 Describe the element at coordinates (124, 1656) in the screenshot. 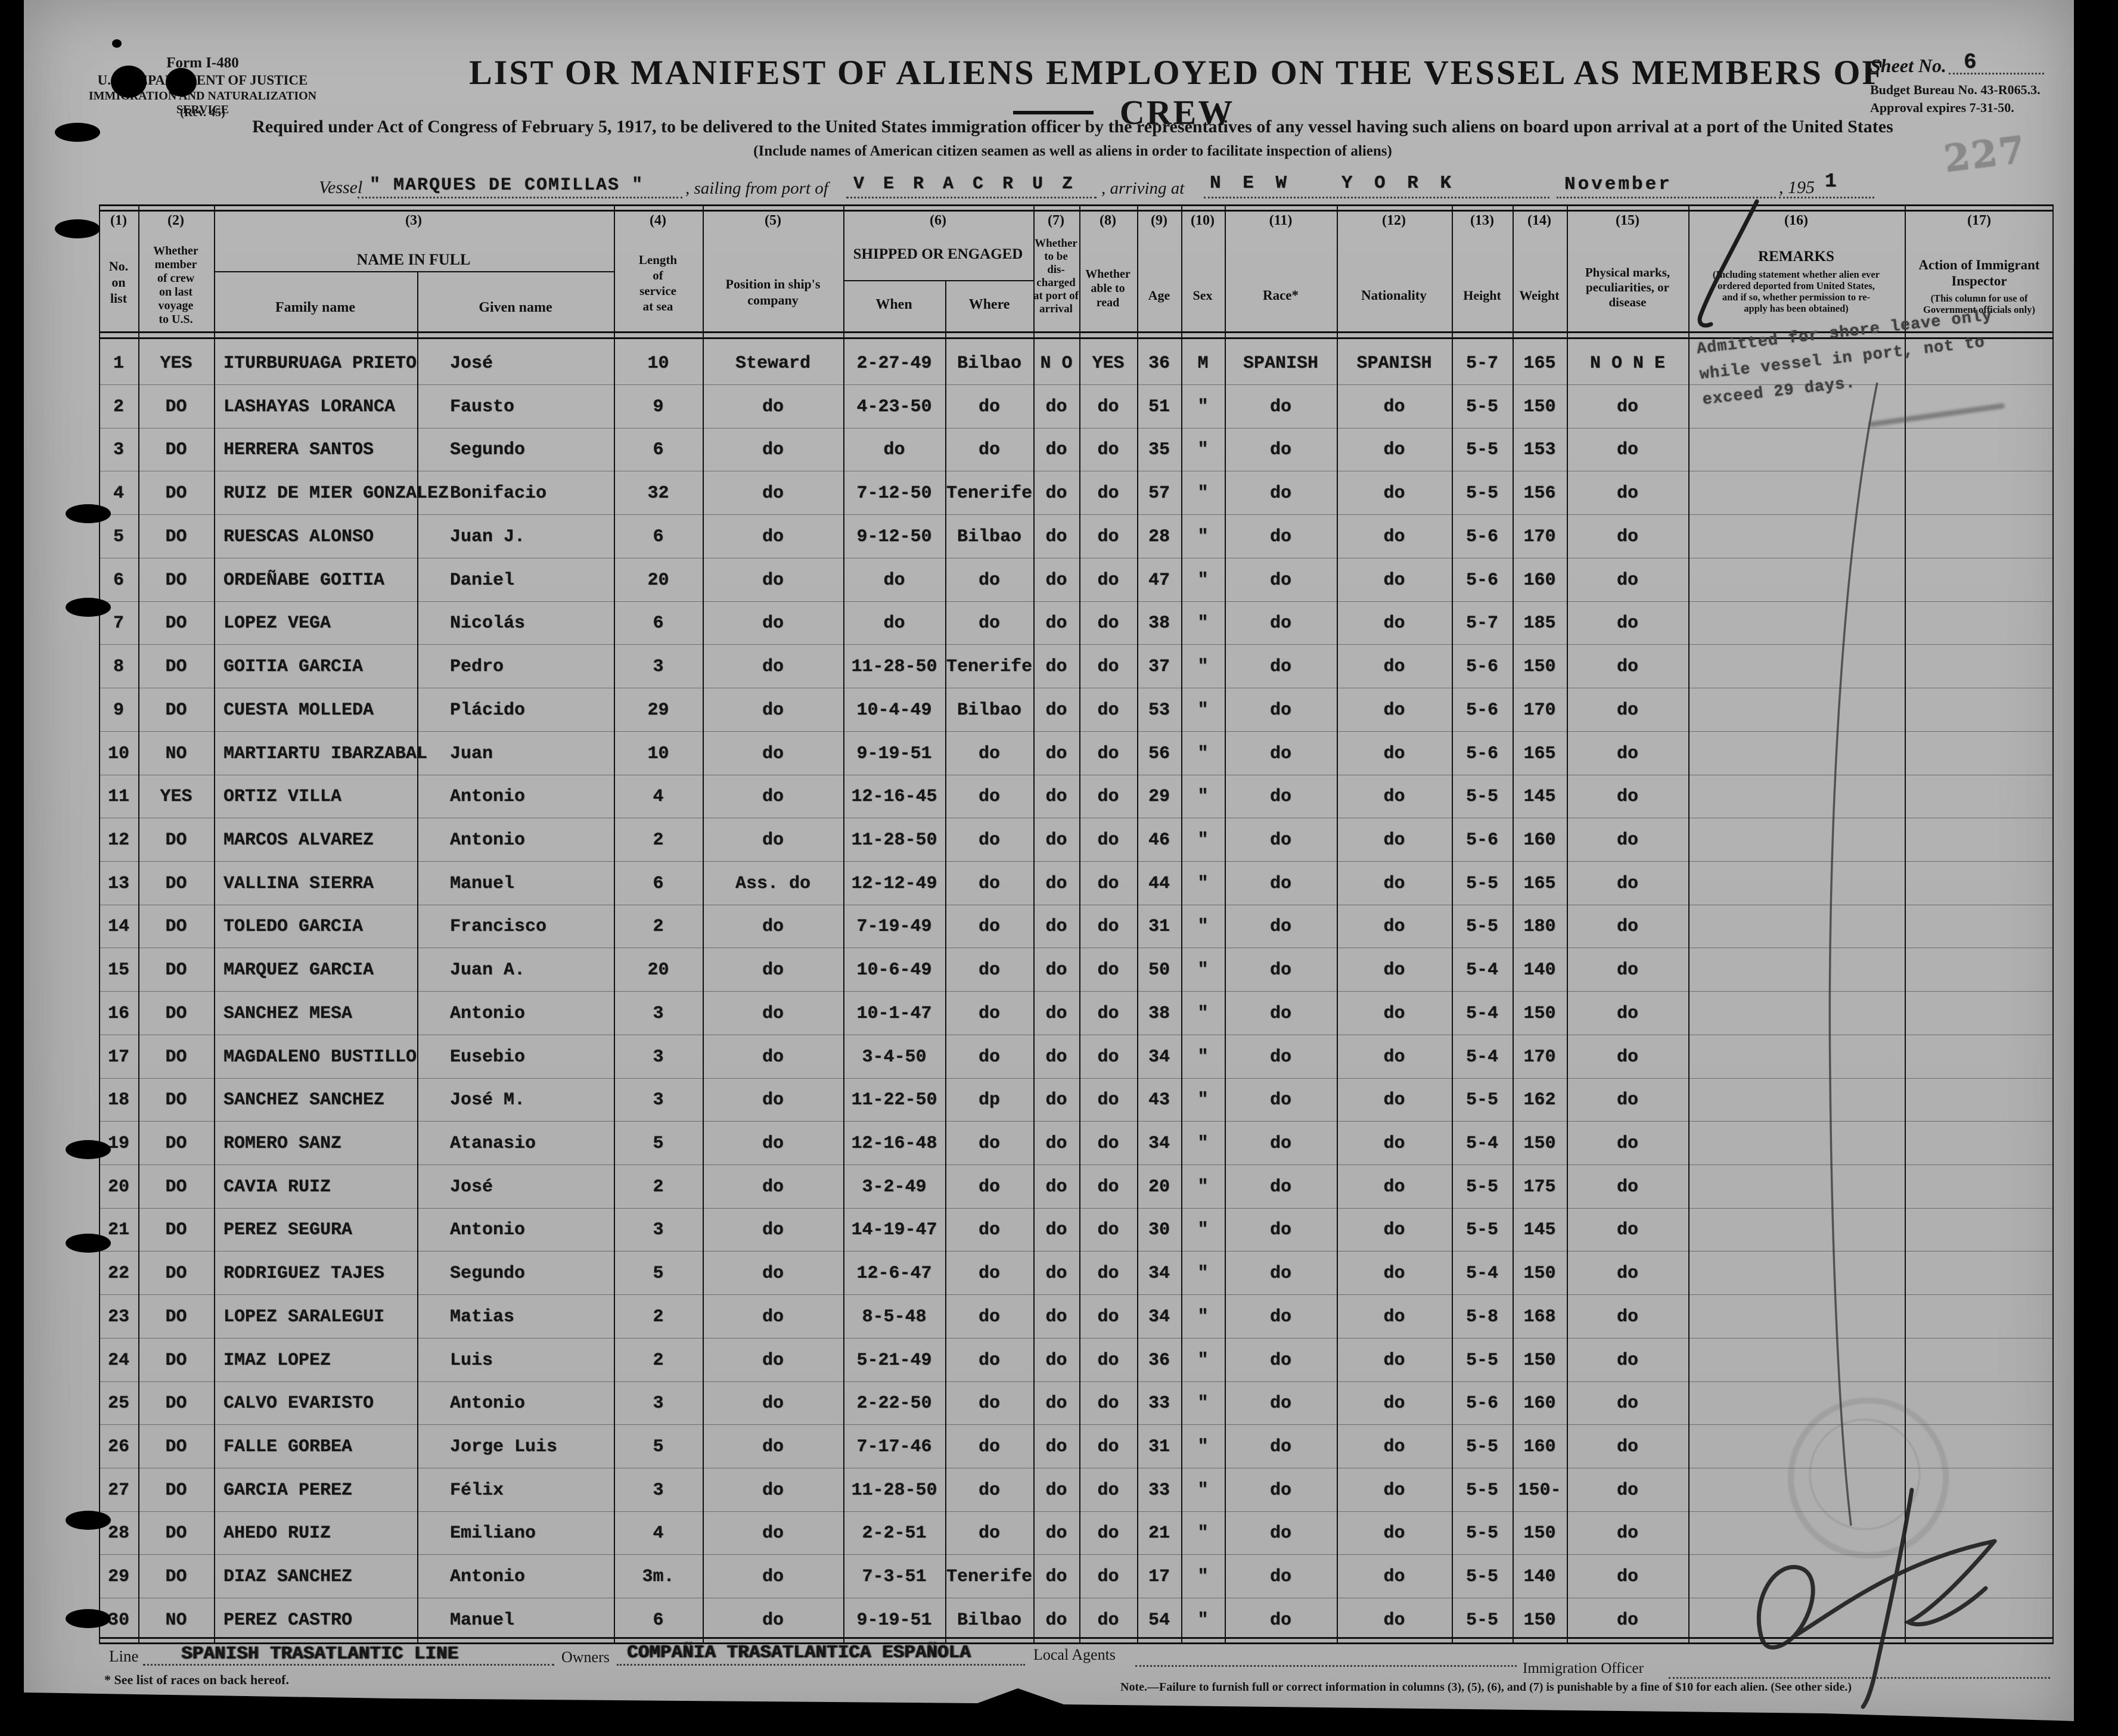

I see `line-label: Line` at that location.